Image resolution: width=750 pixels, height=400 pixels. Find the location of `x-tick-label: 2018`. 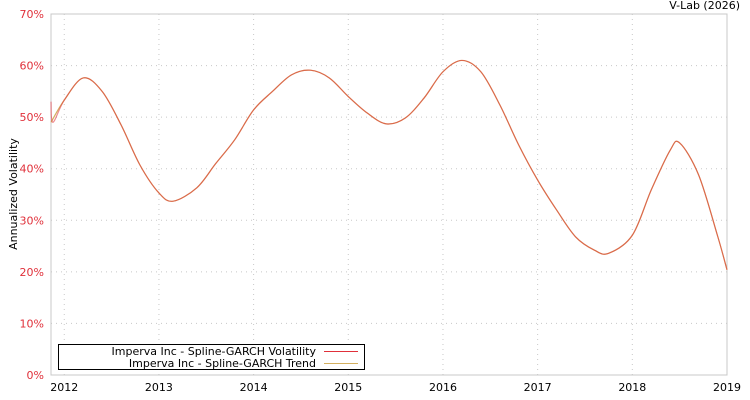

x-tick-label: 2018 is located at coordinates (632, 387).